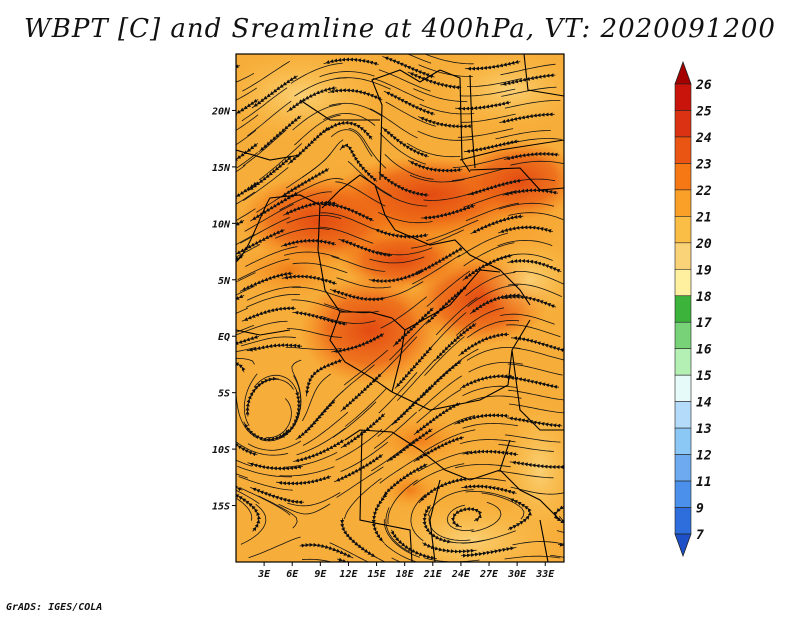 This screenshot has width=800, height=618. I want to click on lon-label: 21E, so click(433, 574).